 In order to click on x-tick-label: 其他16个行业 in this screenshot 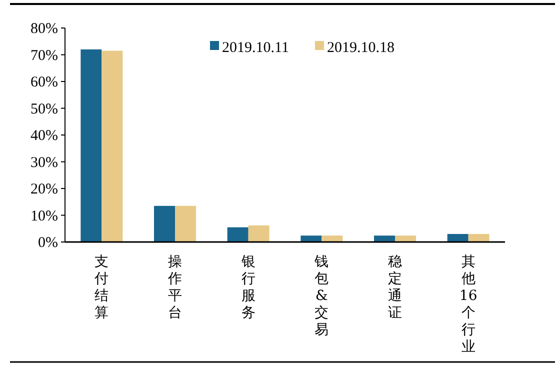, I will do `click(468, 304)`.